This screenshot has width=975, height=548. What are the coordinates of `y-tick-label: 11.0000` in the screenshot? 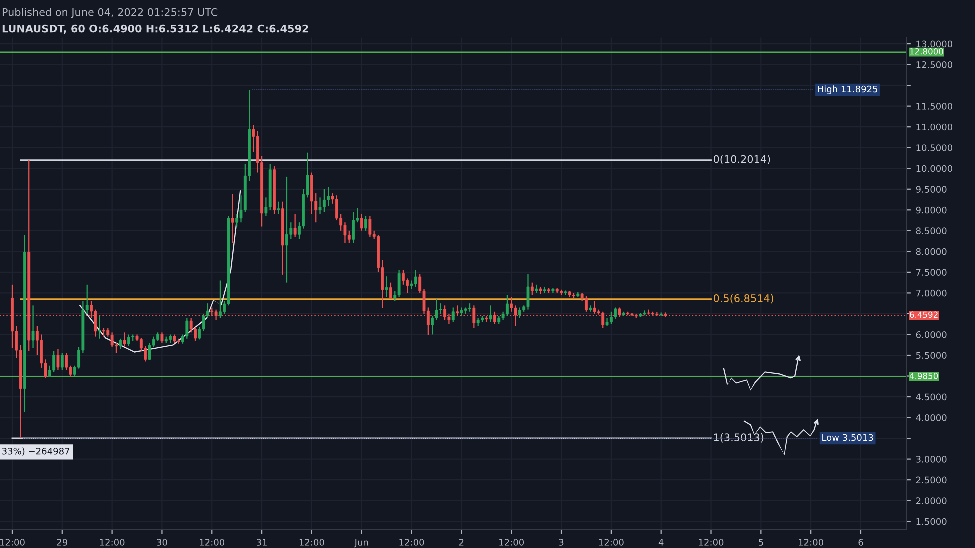 It's located at (934, 127).